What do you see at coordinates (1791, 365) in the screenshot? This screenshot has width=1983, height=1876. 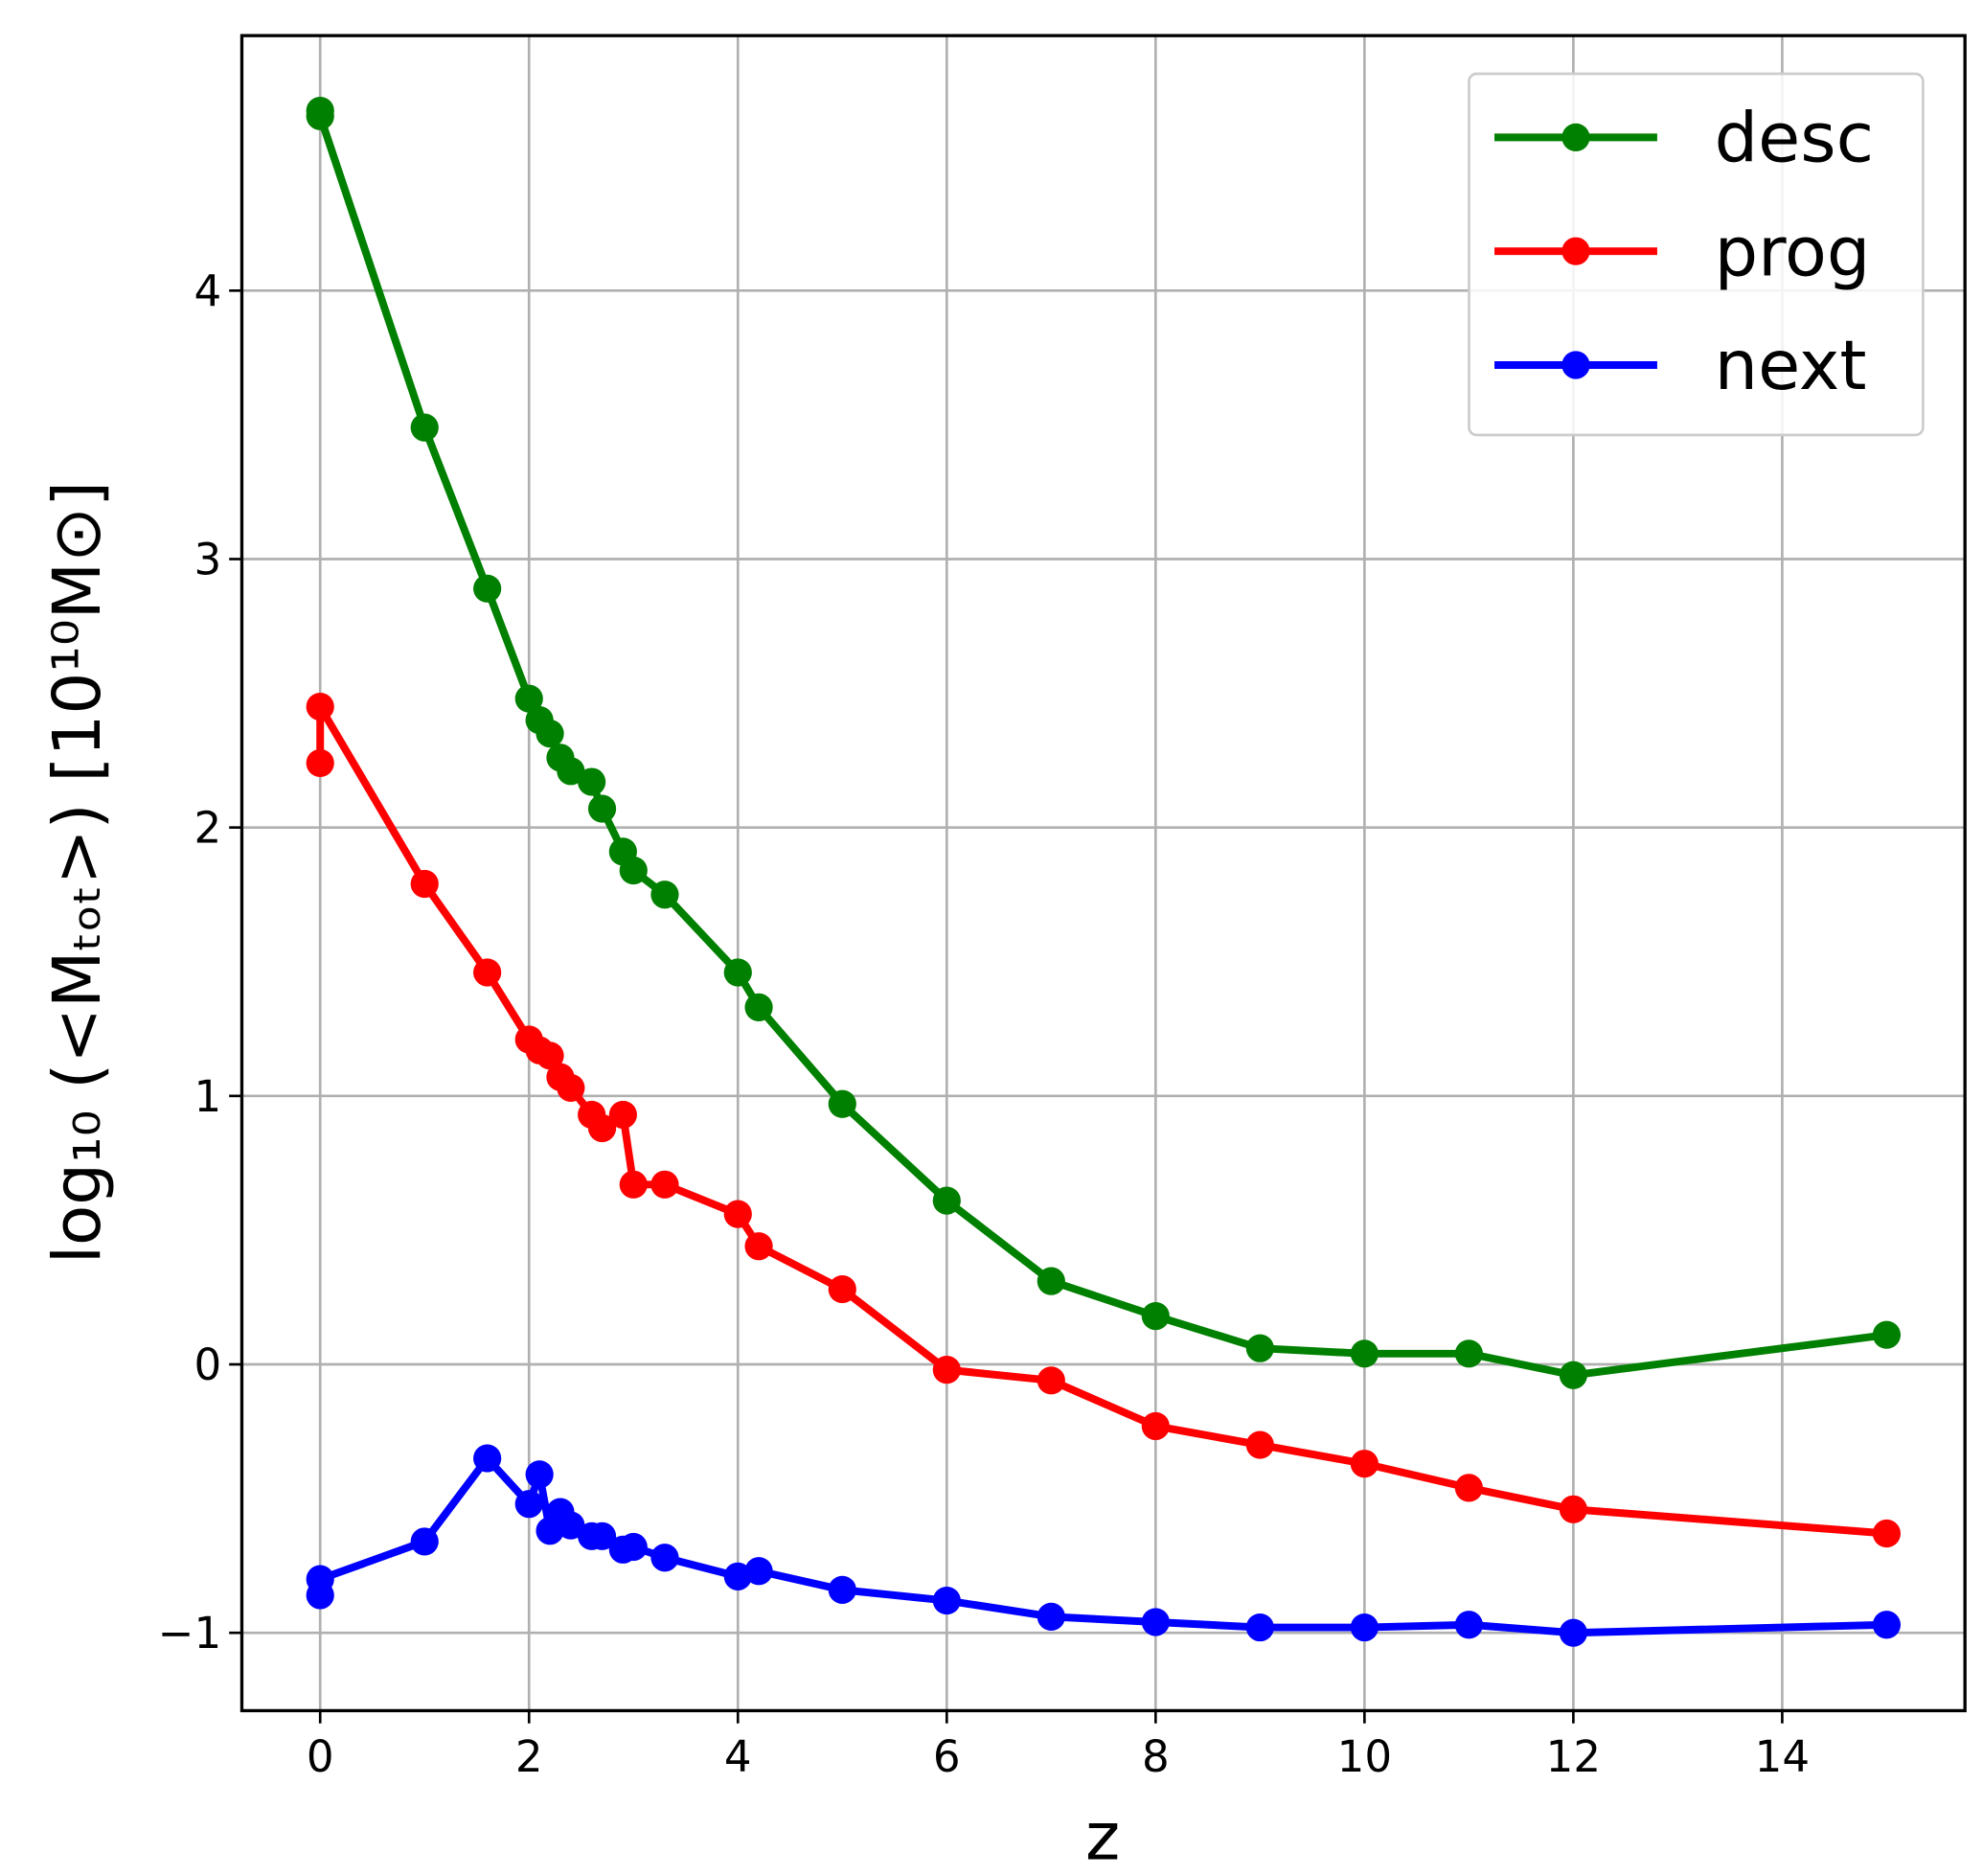 I see `legend-label: next` at bounding box center [1791, 365].